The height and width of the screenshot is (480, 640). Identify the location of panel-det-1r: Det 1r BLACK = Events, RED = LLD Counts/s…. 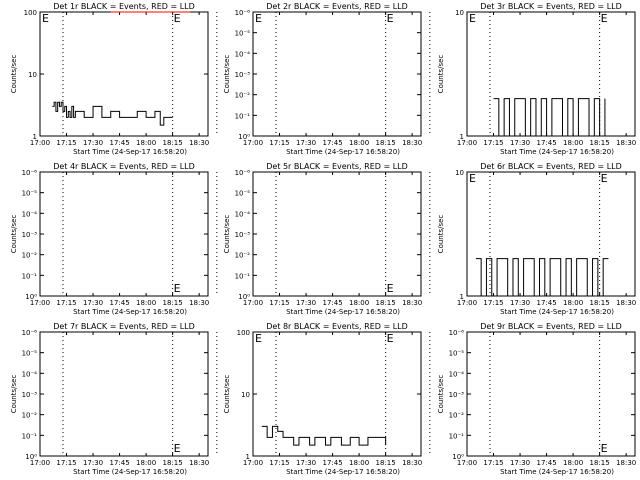
(114, 79).